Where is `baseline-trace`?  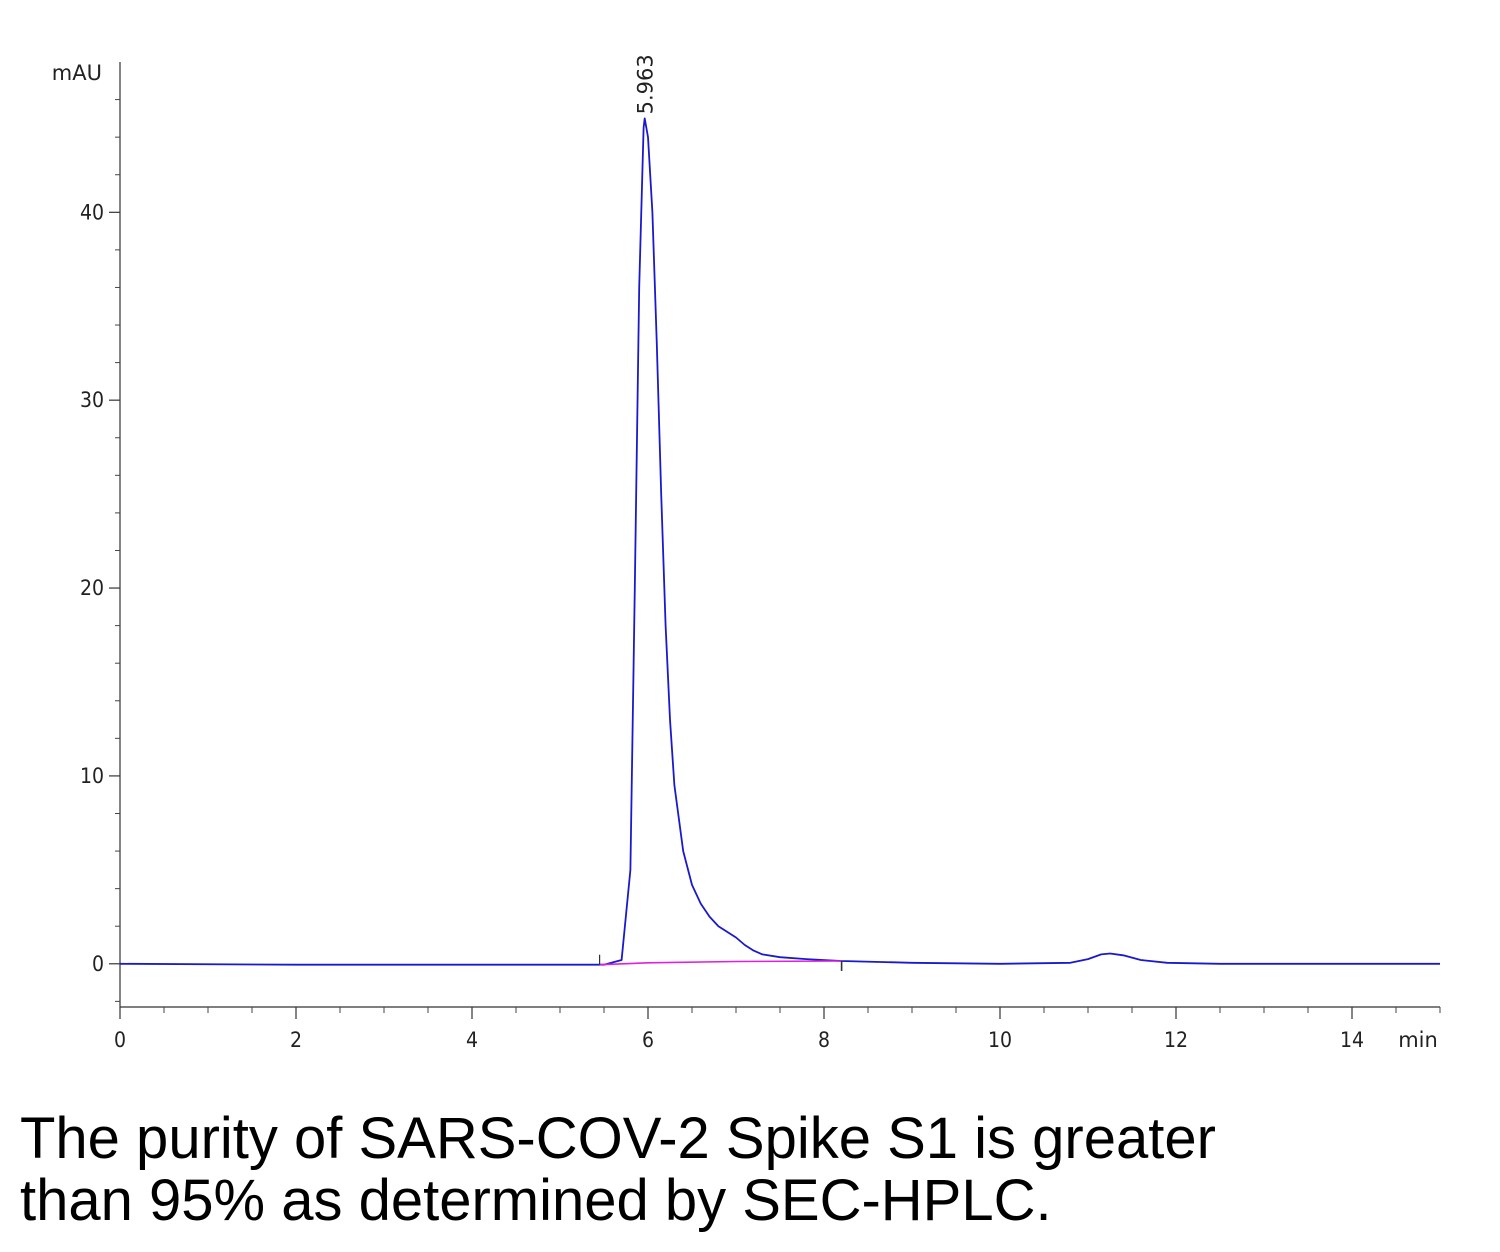 baseline-trace is located at coordinates (720, 963).